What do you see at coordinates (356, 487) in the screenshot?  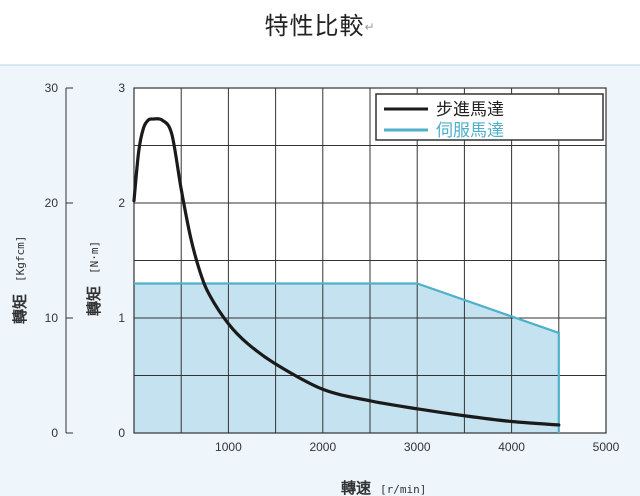 I see `x-axis-label: 轉速` at bounding box center [356, 487].